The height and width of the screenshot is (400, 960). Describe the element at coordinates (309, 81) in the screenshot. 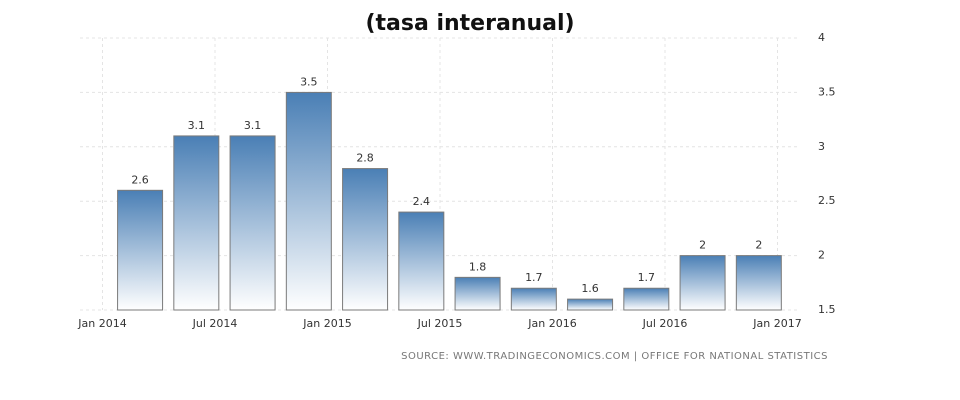

I see `value-label: 3.5` at that location.